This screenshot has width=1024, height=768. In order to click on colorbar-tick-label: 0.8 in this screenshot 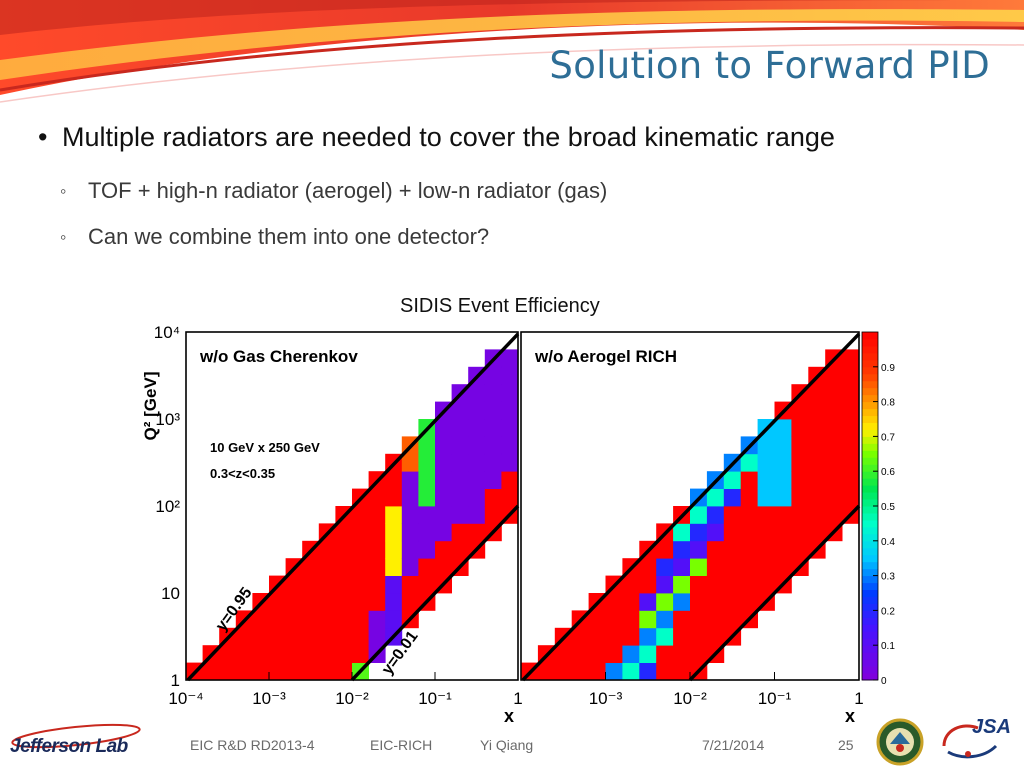, I will do `click(888, 403)`.